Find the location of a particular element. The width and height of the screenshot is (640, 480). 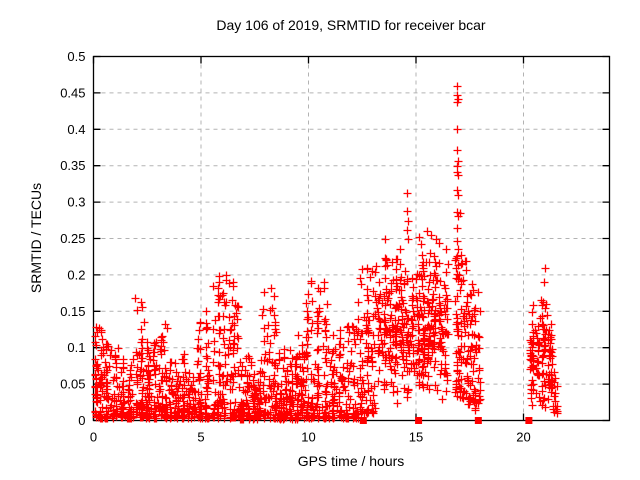

baseline-square-markers is located at coordinates (446, 420).